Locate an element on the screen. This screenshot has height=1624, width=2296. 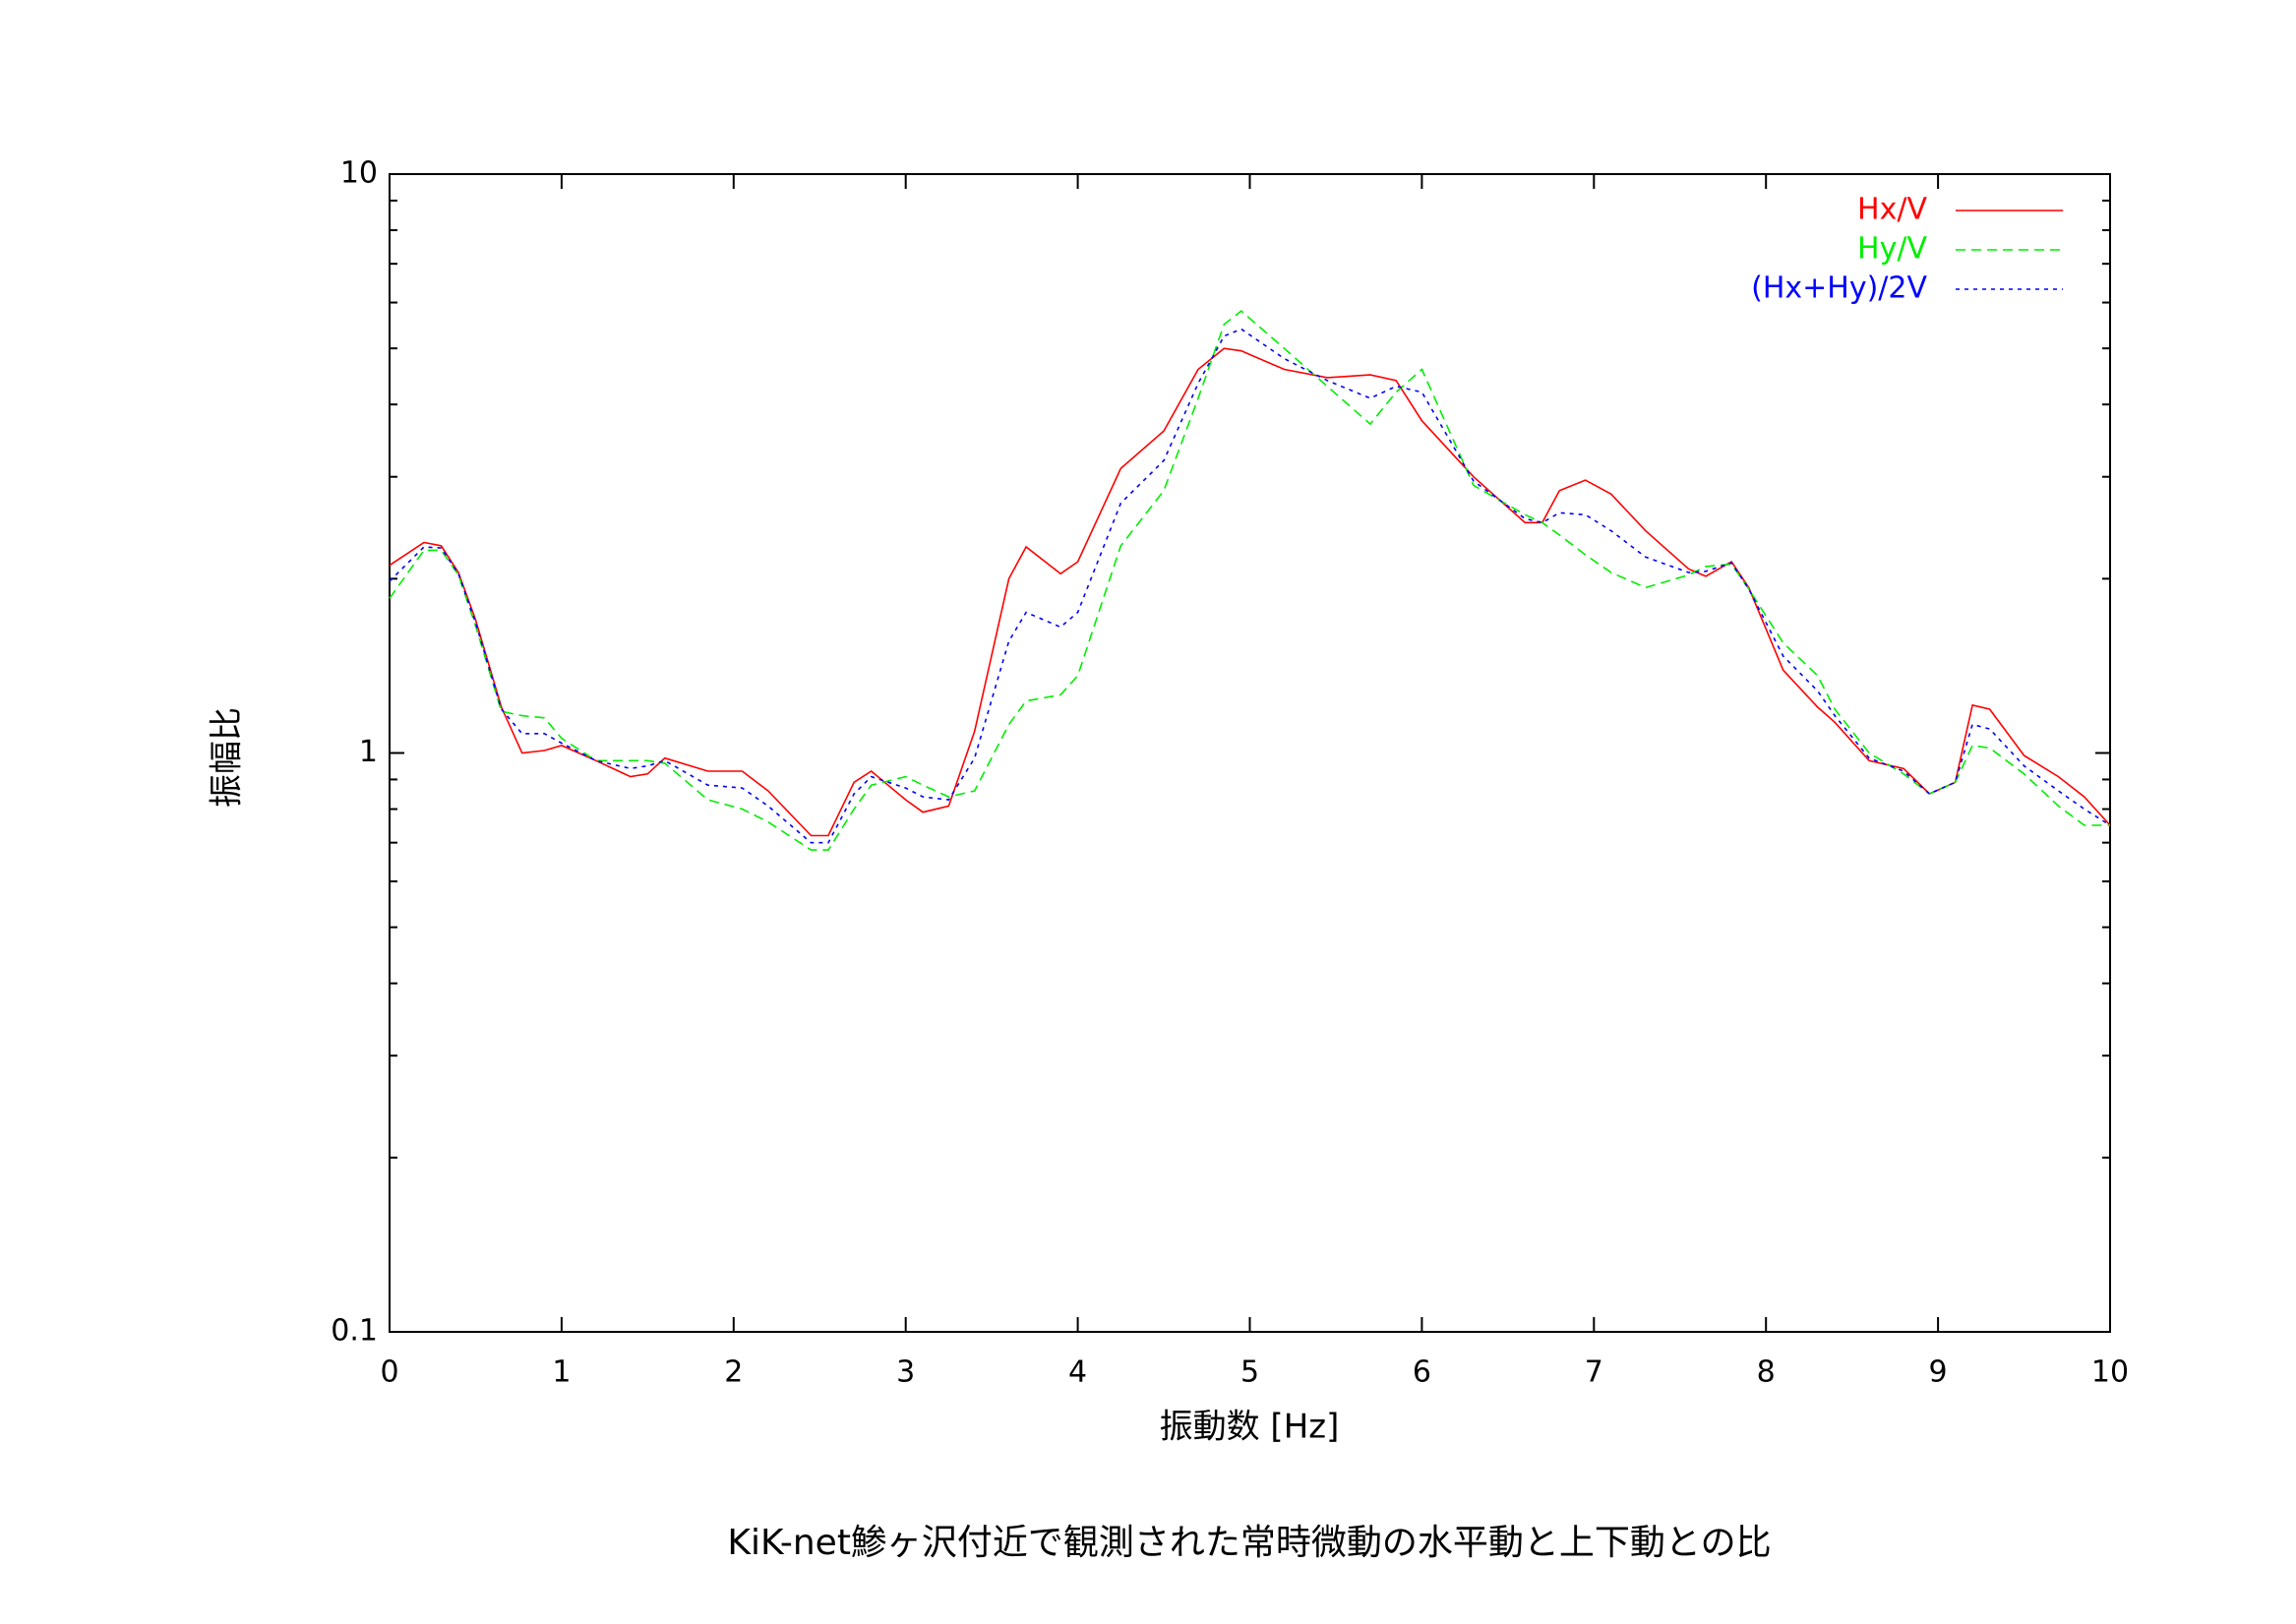
y-tick-label: 1 is located at coordinates (368, 752).